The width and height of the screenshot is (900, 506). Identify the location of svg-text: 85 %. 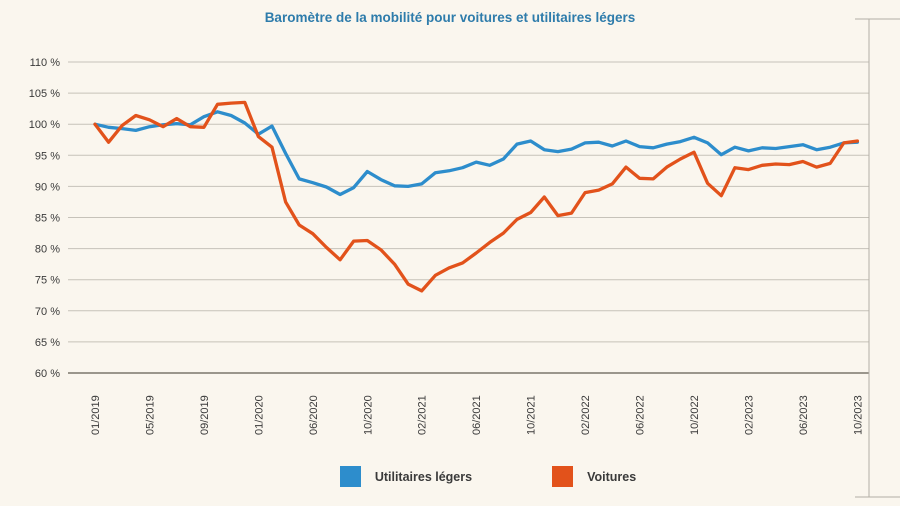
(47, 219).